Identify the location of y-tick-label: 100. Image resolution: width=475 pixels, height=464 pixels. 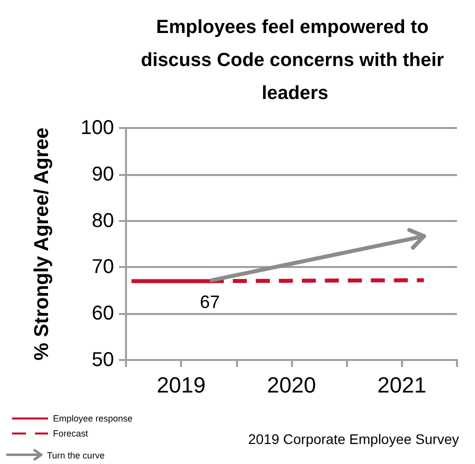
(97, 128).